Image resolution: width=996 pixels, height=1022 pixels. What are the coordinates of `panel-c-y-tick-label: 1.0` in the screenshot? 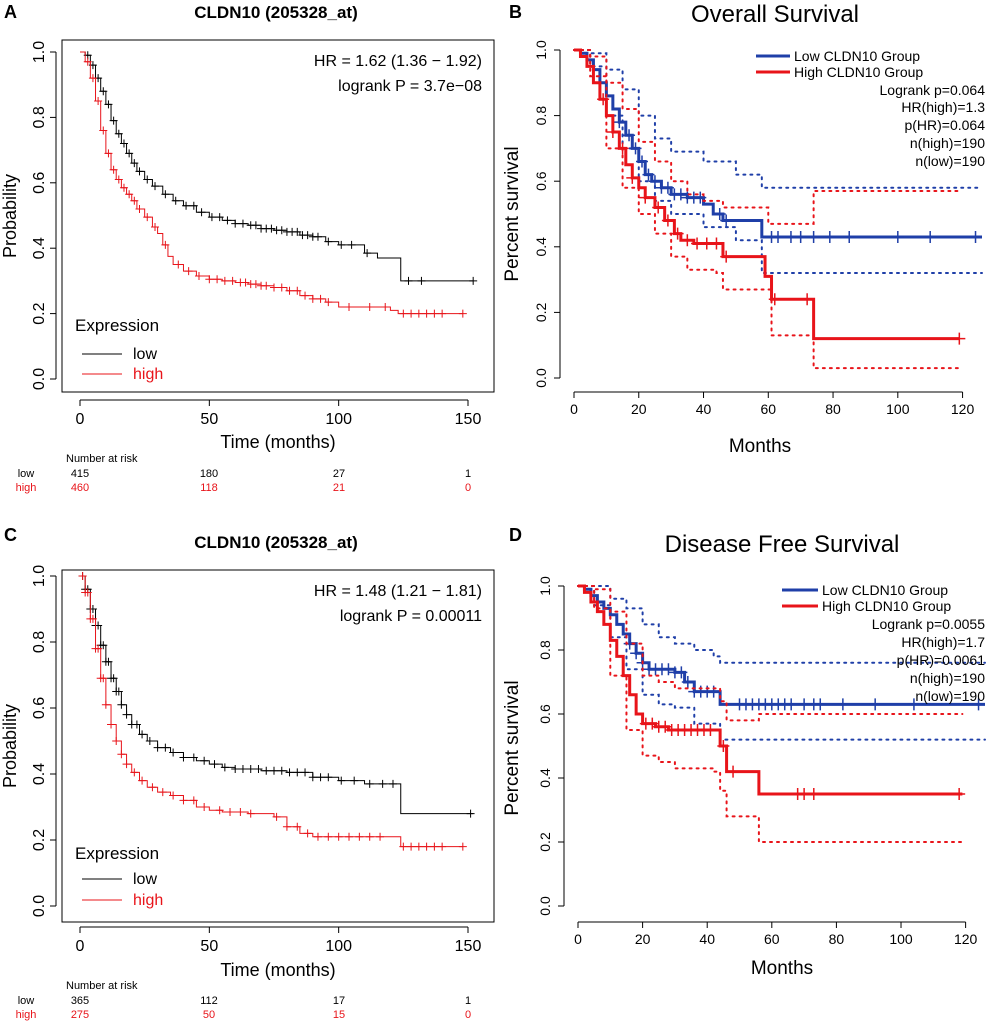 It's located at (39, 576).